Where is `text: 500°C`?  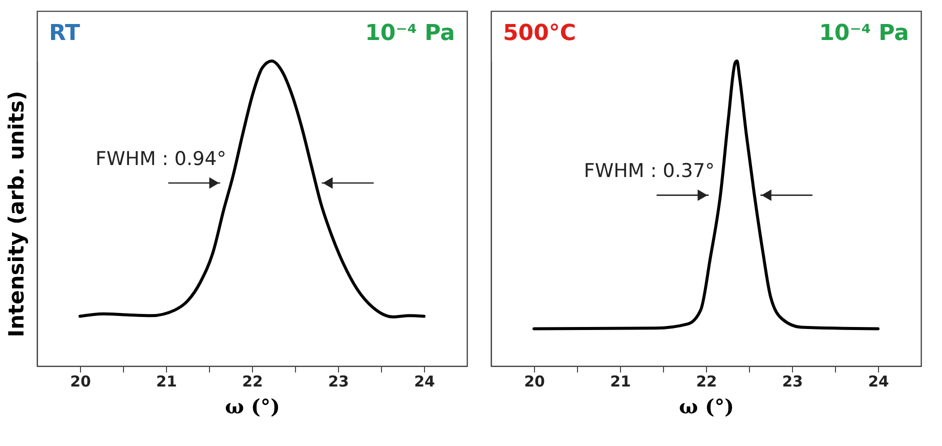
text: 500°C is located at coordinates (539, 33).